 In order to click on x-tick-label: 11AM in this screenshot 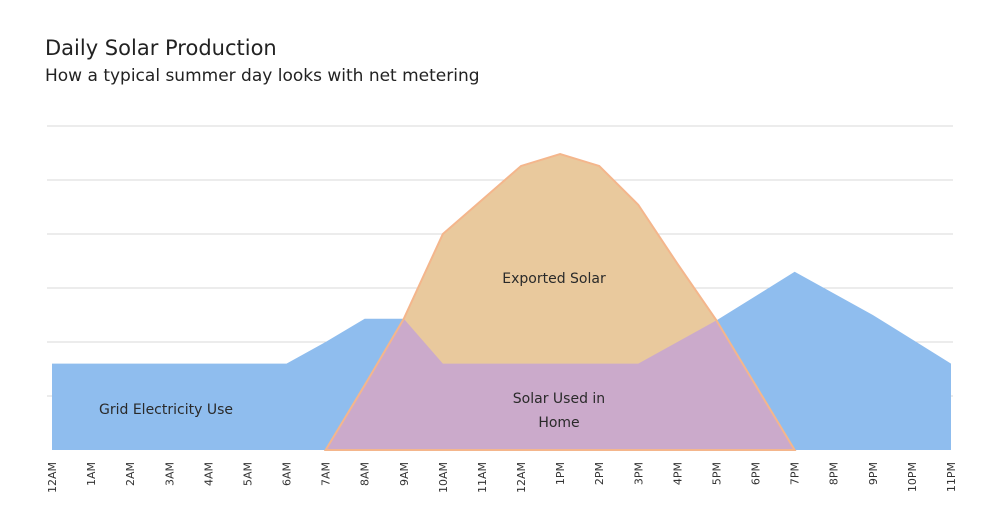, I will do `click(482, 477)`.